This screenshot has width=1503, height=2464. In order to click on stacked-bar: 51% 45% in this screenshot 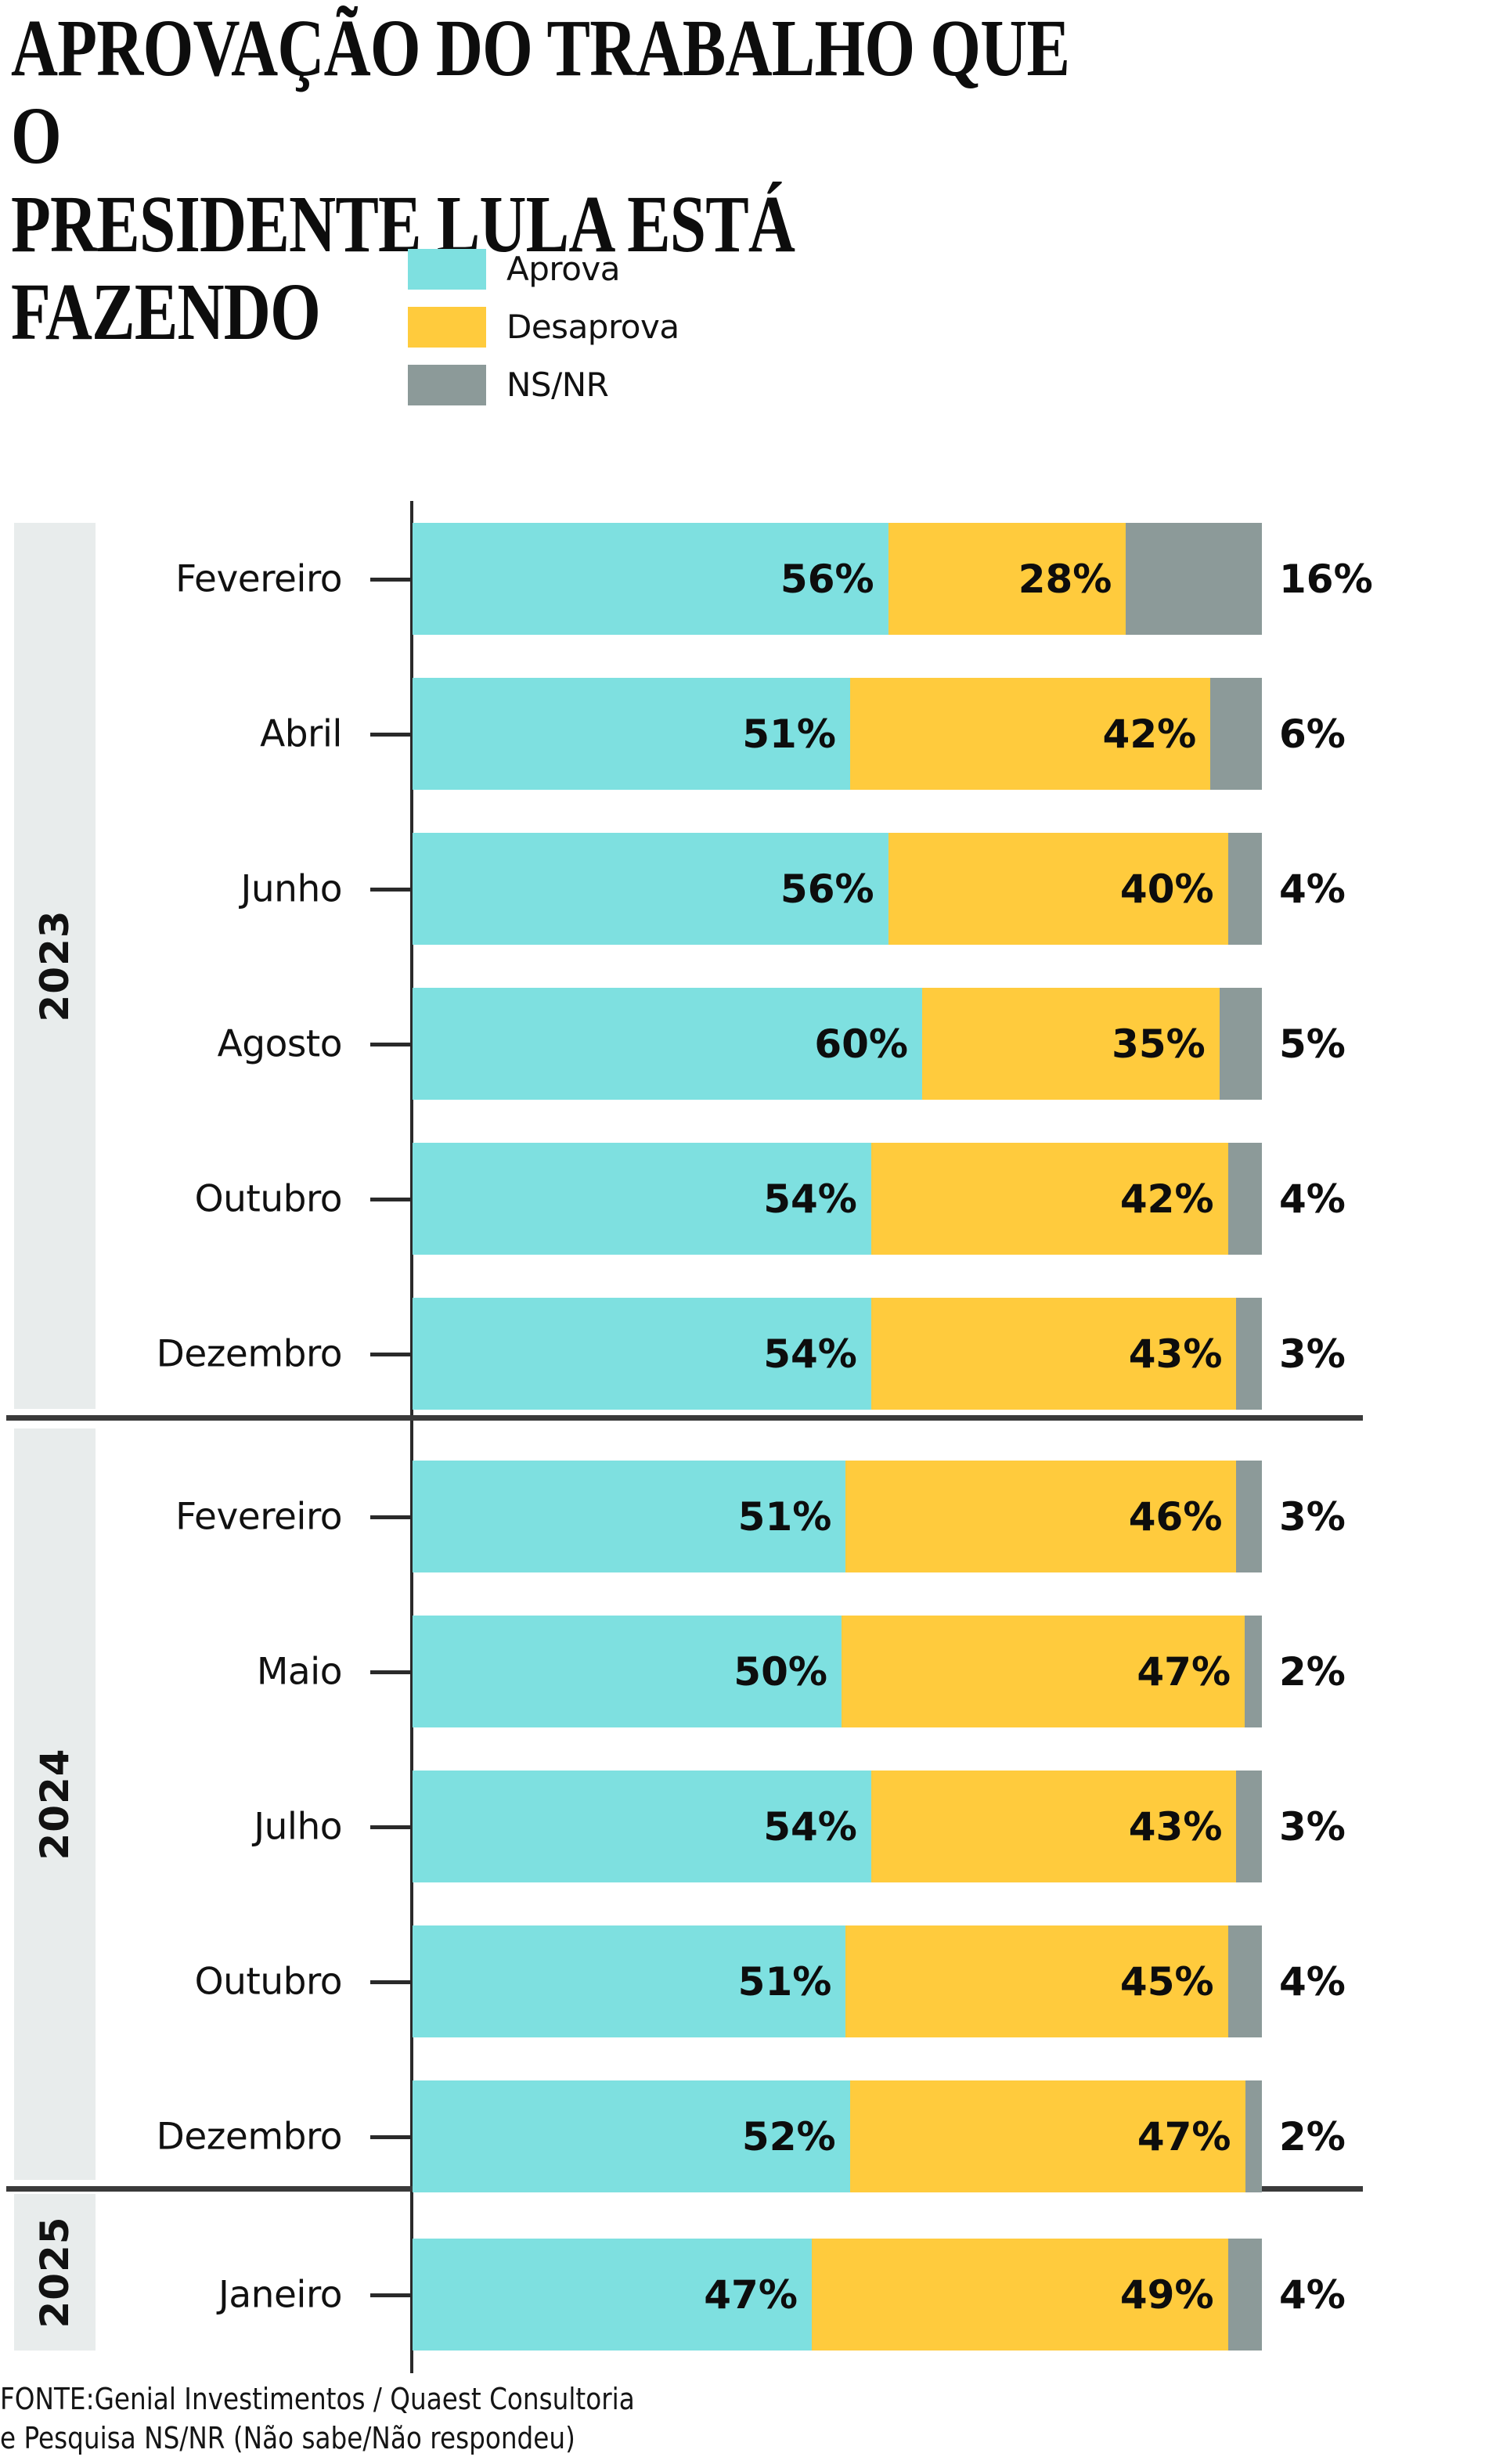, I will do `click(837, 1981)`.